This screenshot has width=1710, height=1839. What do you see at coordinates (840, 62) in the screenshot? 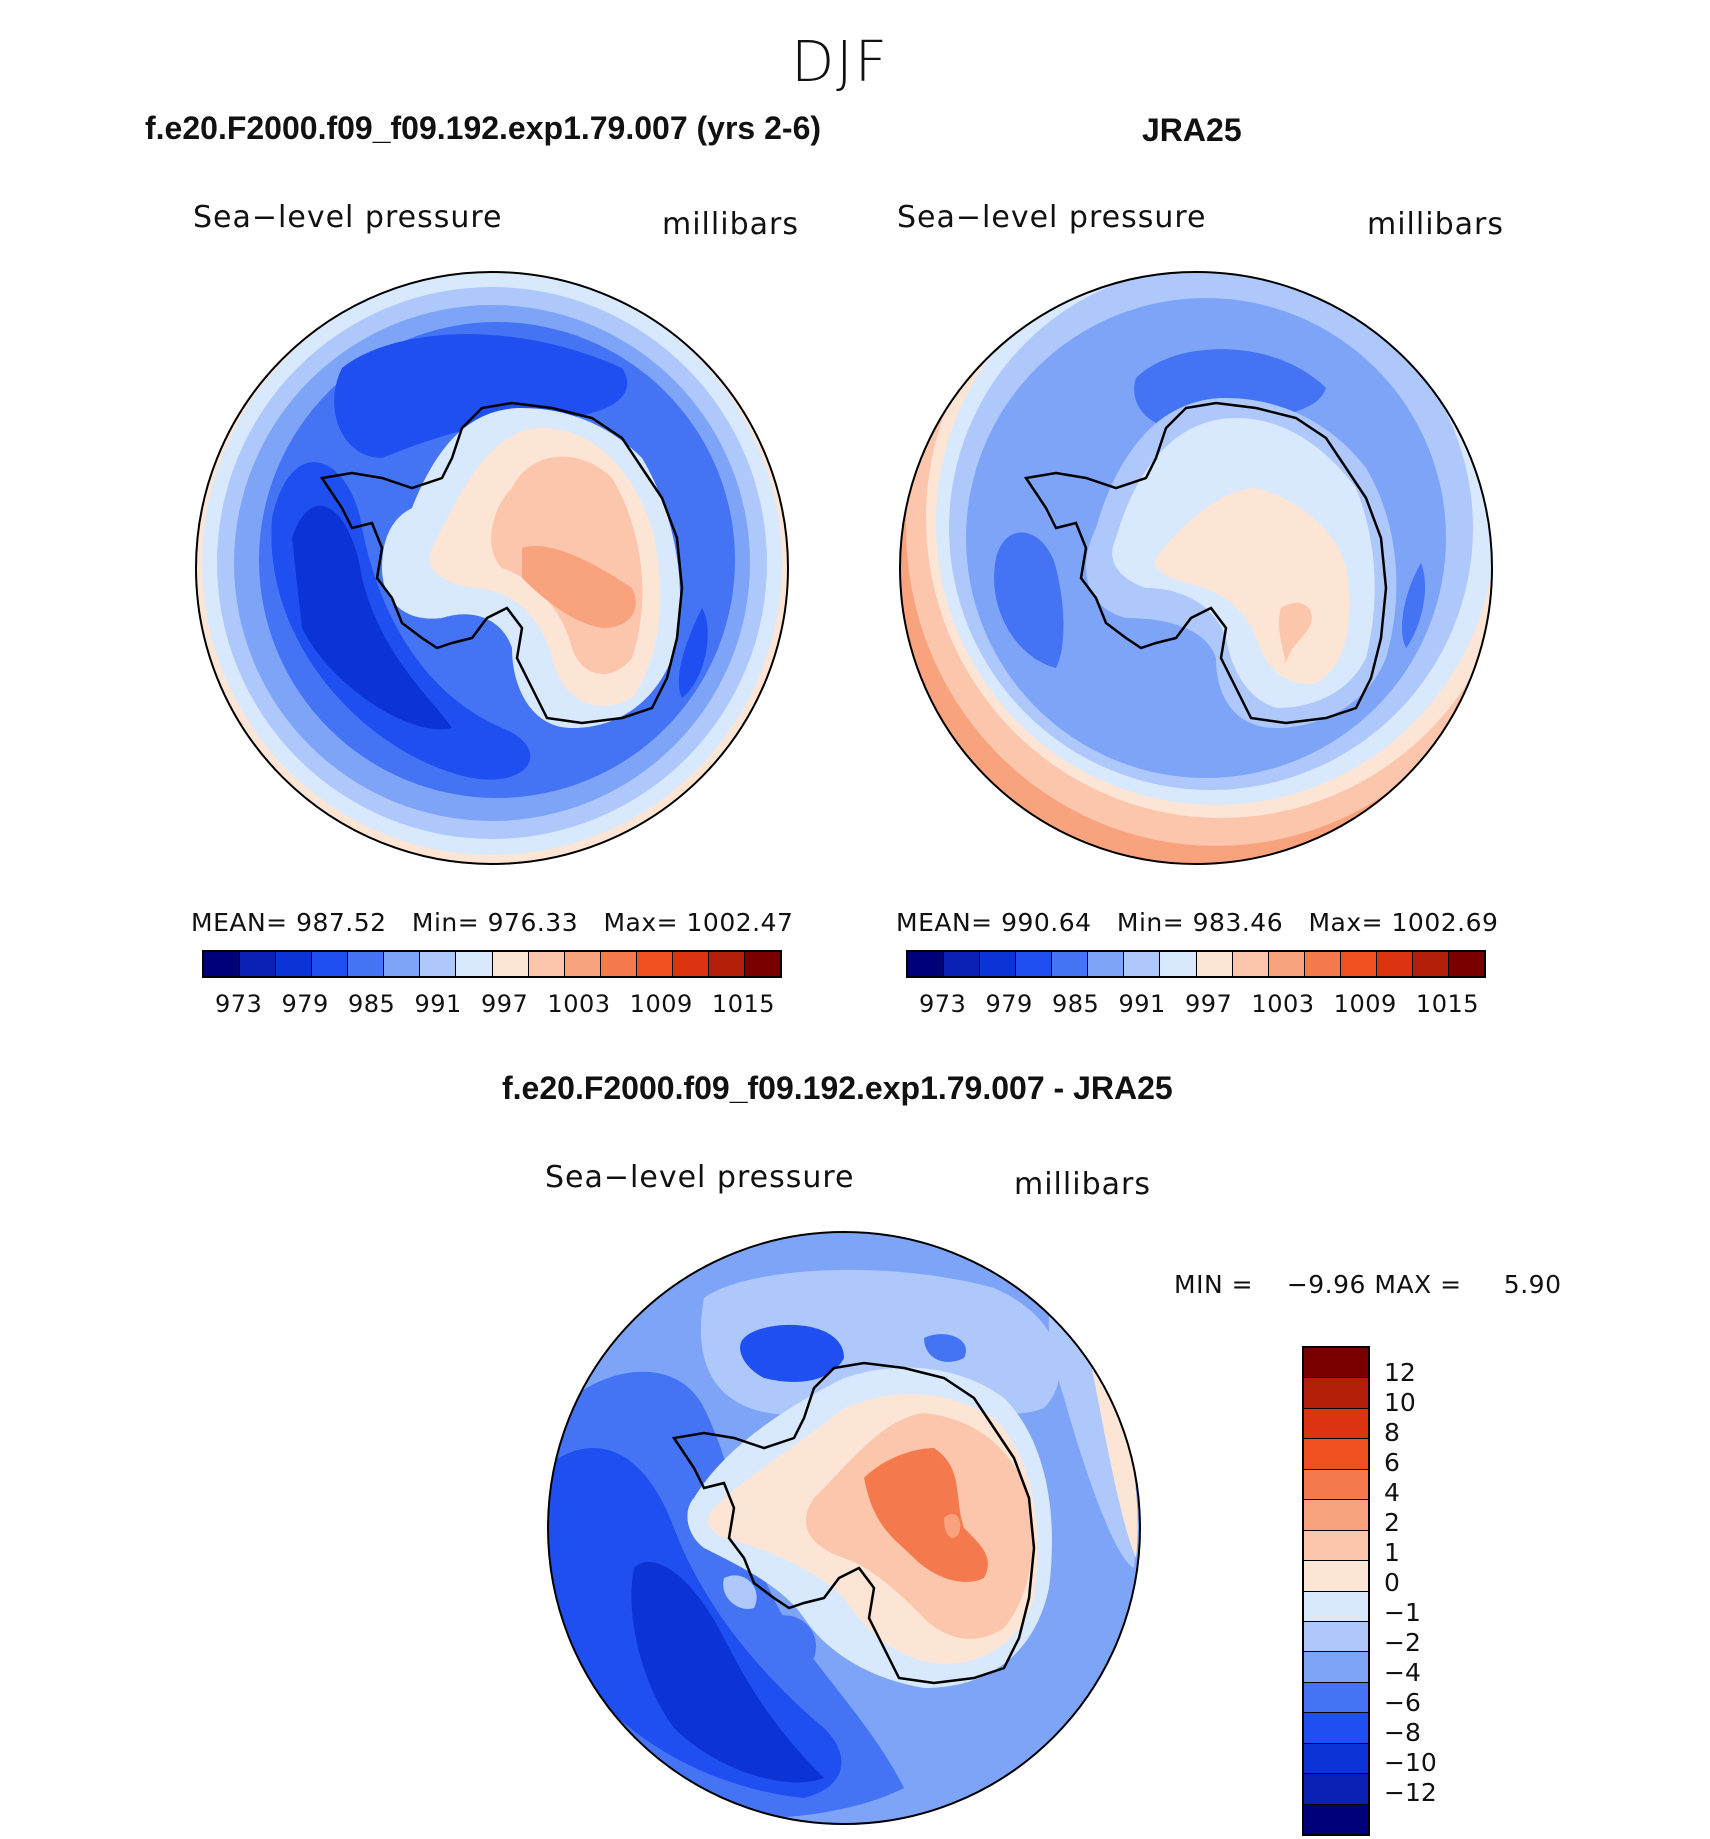
I see `figure-season-title: DJF` at bounding box center [840, 62].